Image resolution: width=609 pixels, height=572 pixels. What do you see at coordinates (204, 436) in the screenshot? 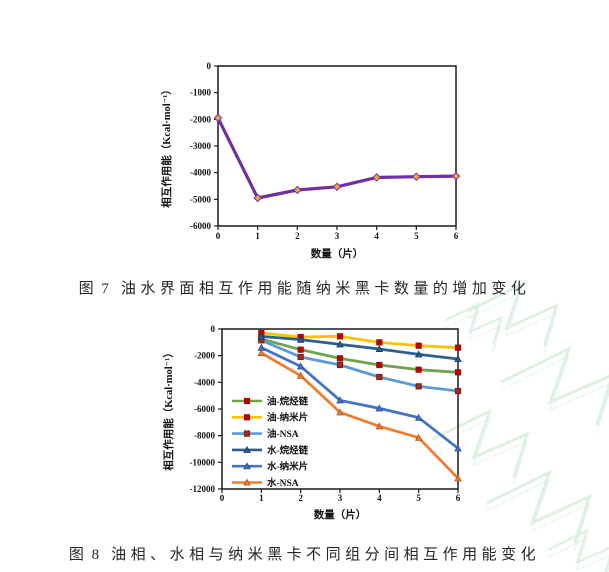
I see `y-tick-label: -8000` at bounding box center [204, 436].